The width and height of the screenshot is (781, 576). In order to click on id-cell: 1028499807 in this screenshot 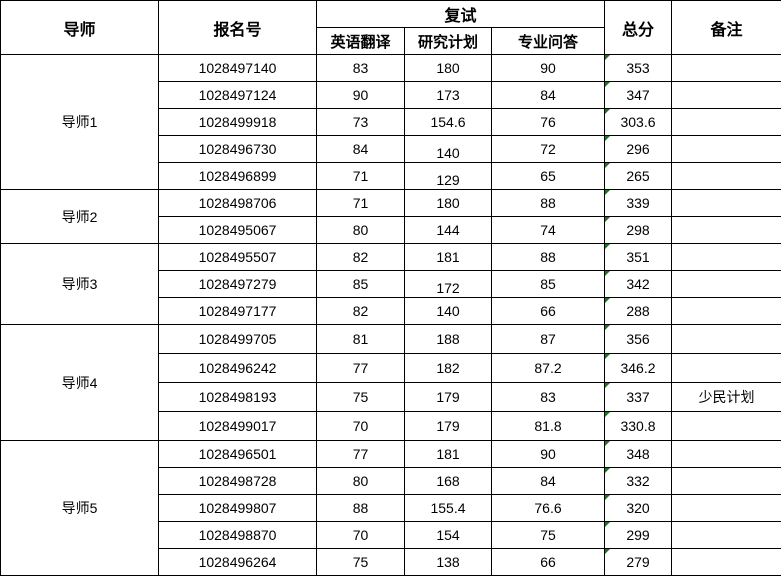, I will do `click(238, 508)`.